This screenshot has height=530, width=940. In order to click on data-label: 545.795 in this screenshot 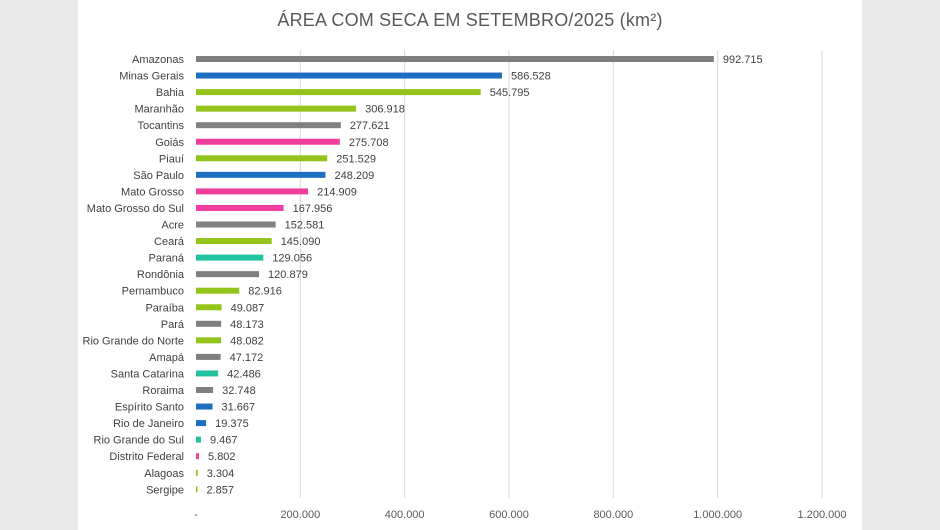, I will do `click(510, 93)`.